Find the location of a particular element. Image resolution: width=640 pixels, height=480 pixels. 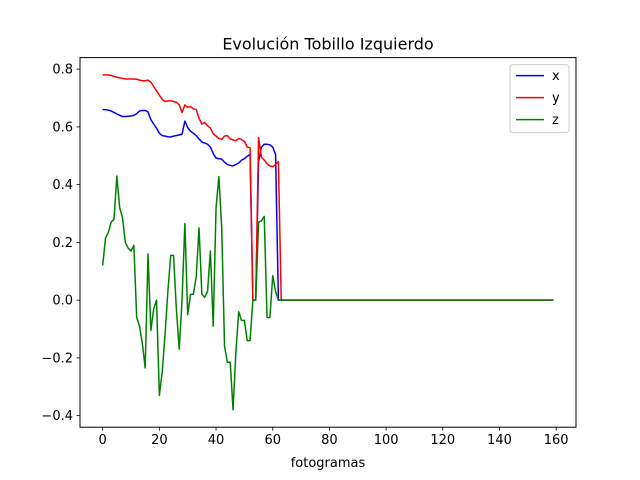

y-tick-label: 0.4 is located at coordinates (62, 185).